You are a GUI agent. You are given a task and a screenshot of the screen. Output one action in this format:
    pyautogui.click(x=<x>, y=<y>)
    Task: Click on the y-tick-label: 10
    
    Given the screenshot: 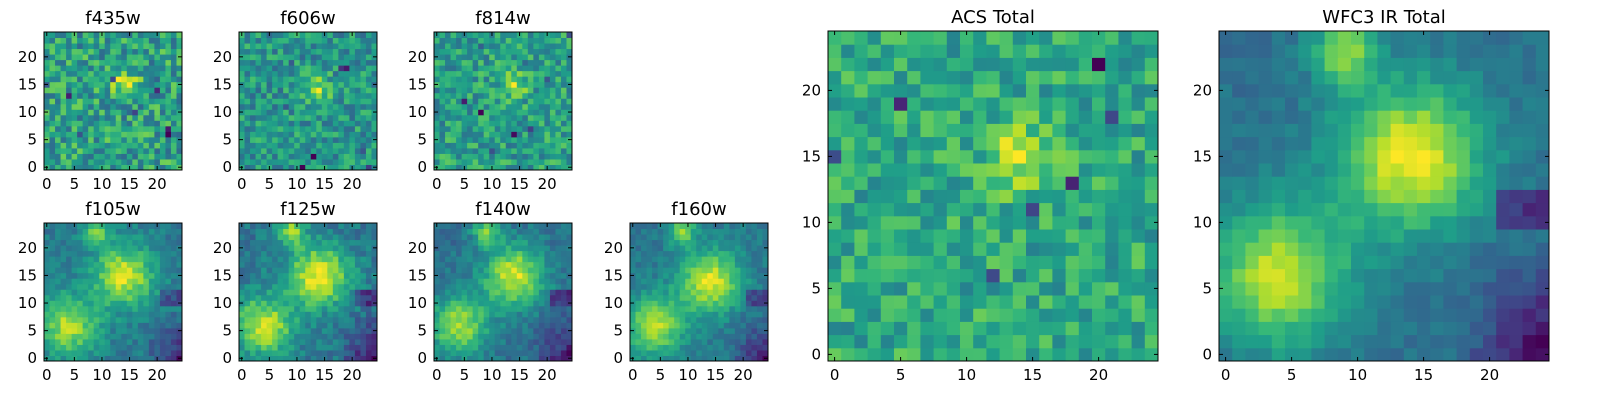 What is the action you would take?
    pyautogui.click(x=417, y=112)
    